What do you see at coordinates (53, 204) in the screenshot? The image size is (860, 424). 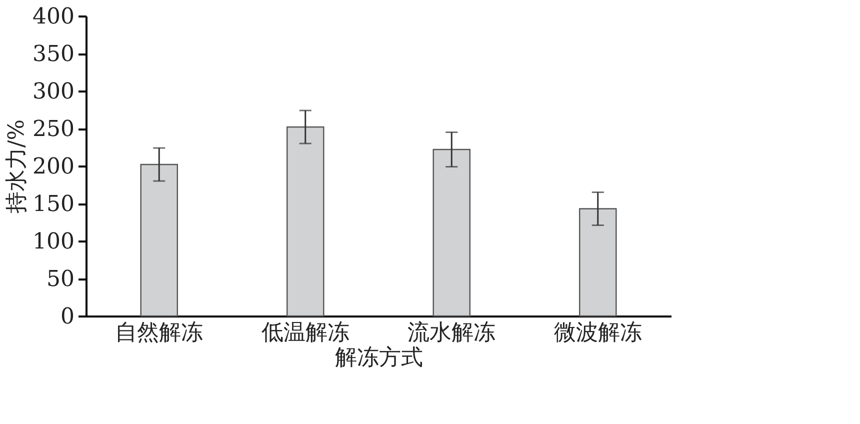 I see `y-tick-label: 150` at bounding box center [53, 204].